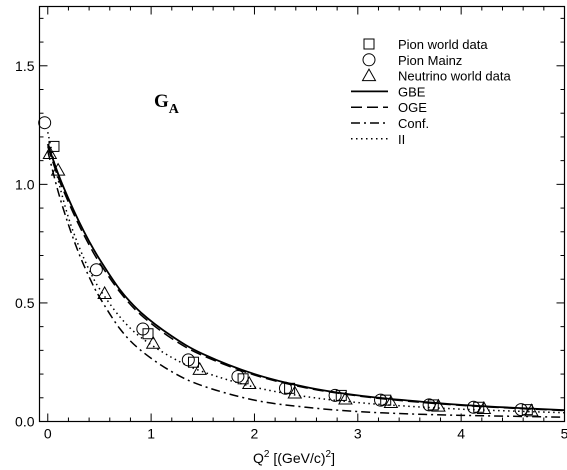 The image size is (567, 470). I want to click on x-axis-title: Q2 [(GeV/c)2], so click(294, 457).